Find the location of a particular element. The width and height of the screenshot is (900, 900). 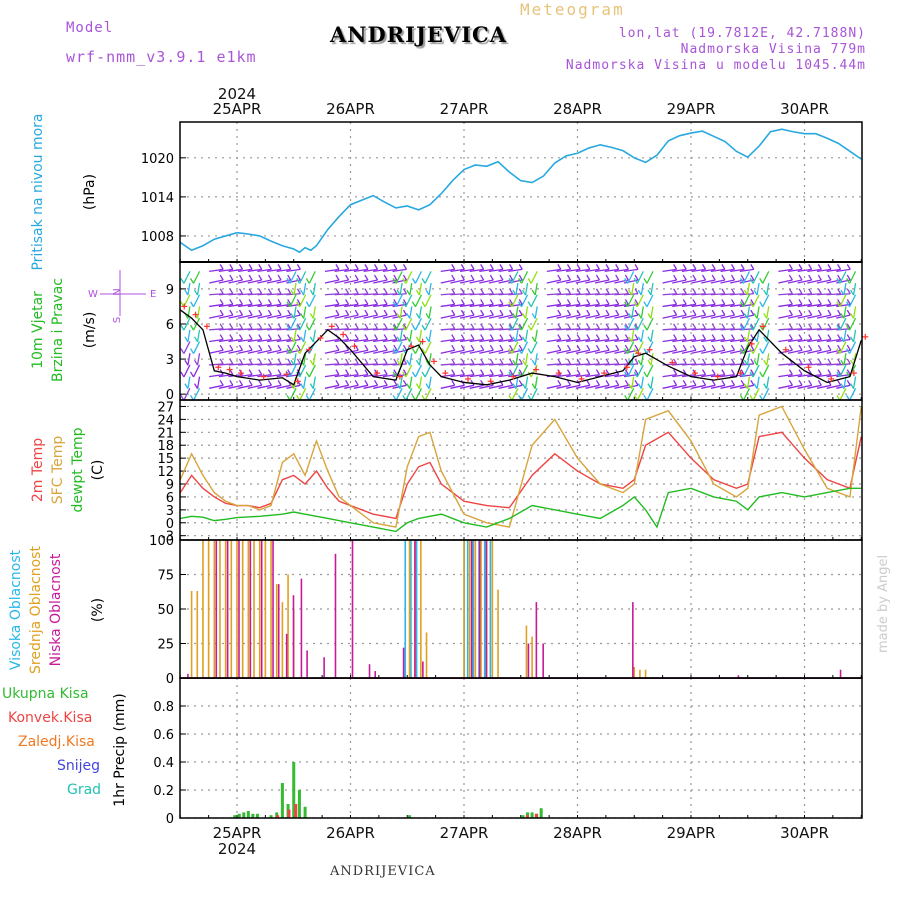

cloud-label-low: Niska Oblacnost is located at coordinates (56, 609).